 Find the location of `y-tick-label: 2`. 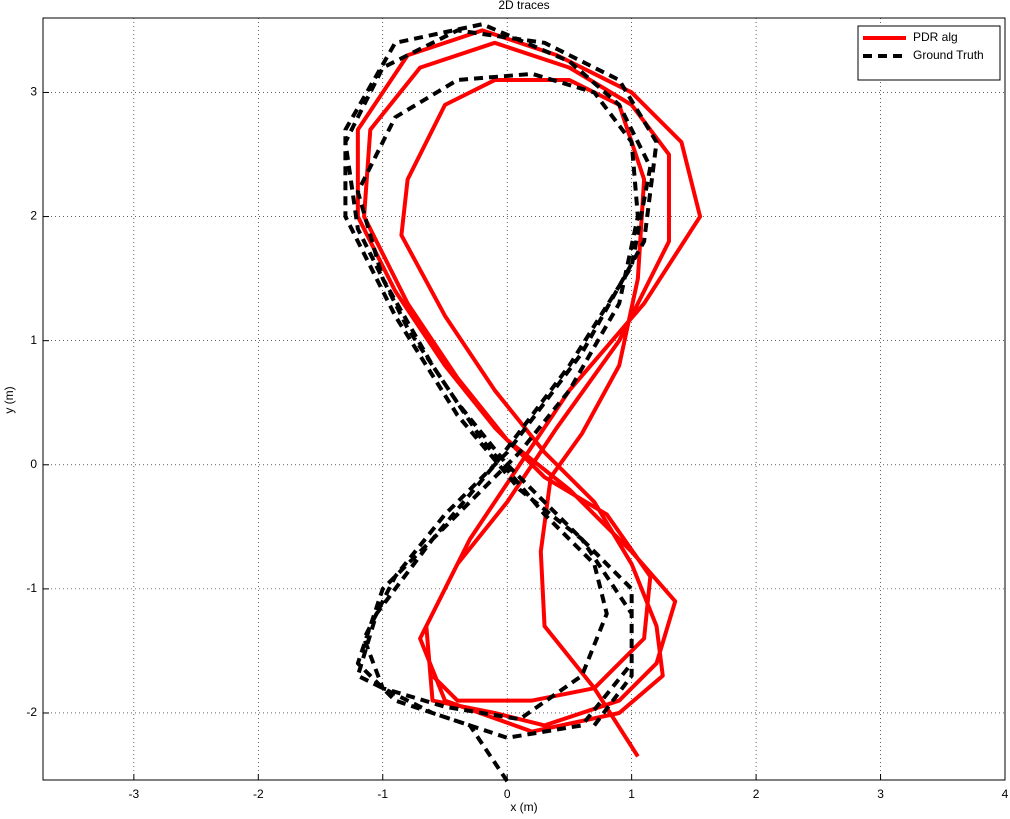

y-tick-label: 2 is located at coordinates (33, 216).